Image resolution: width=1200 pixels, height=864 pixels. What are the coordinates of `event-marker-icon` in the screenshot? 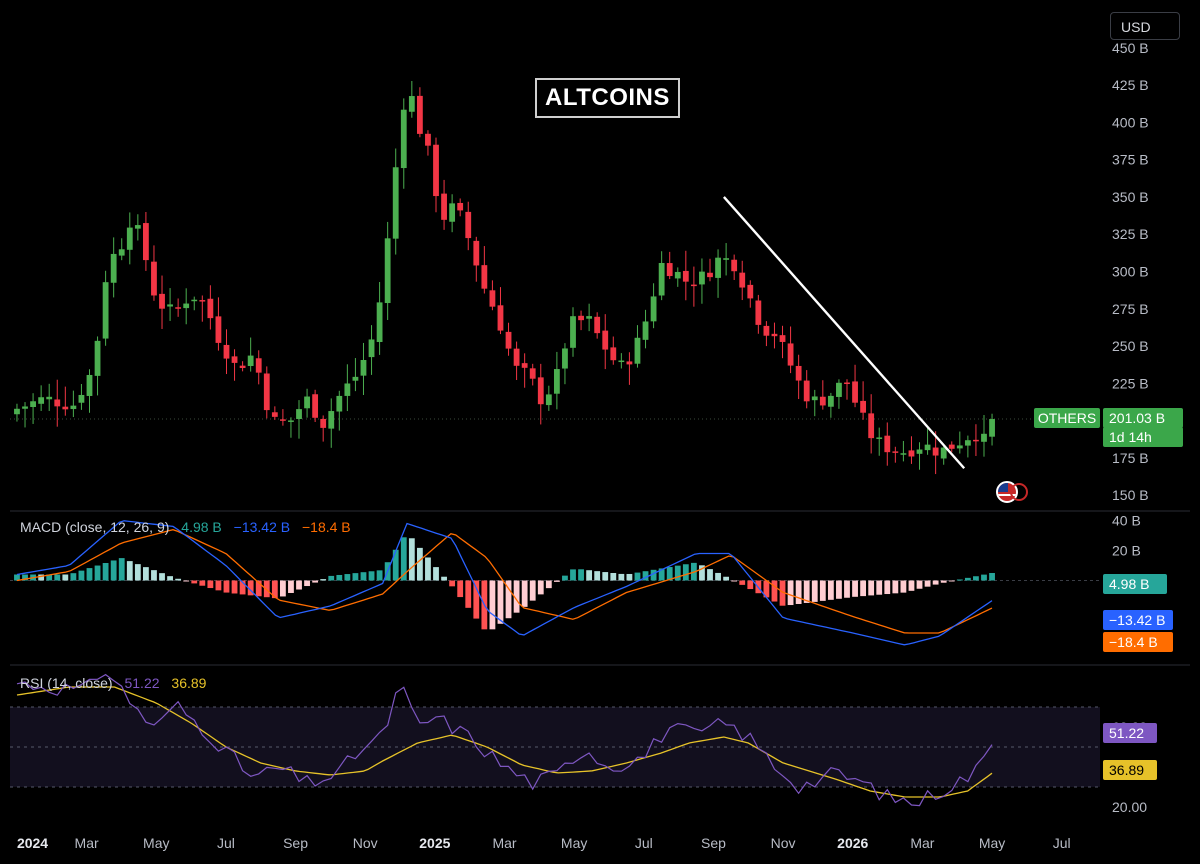 It's located at (1019, 492).